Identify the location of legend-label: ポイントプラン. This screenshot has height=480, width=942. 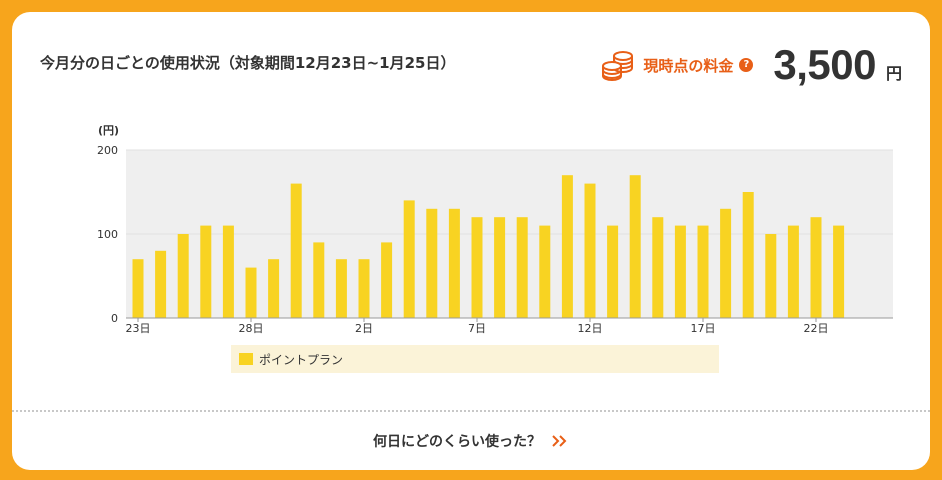
(301, 359).